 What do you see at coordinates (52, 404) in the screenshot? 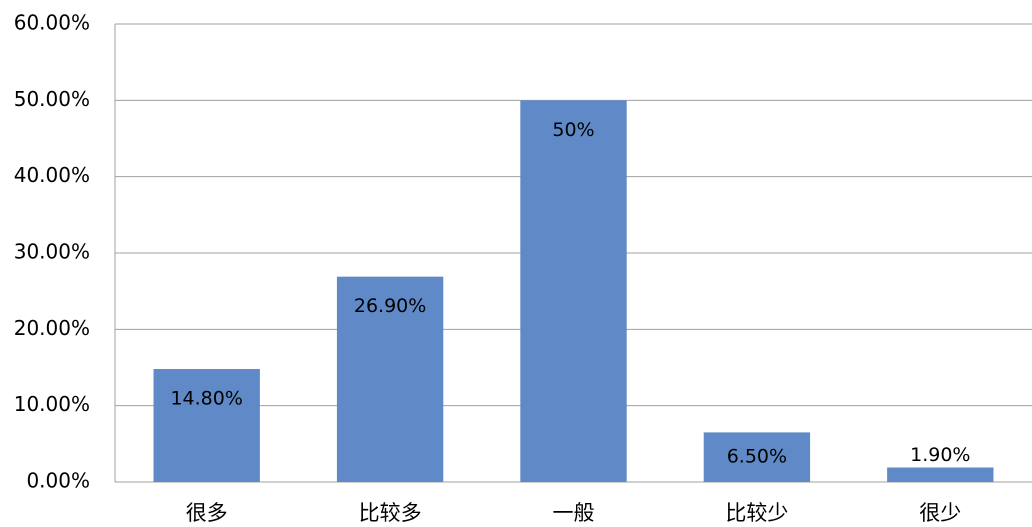
I see `y-tick-label: 10.00%` at bounding box center [52, 404].